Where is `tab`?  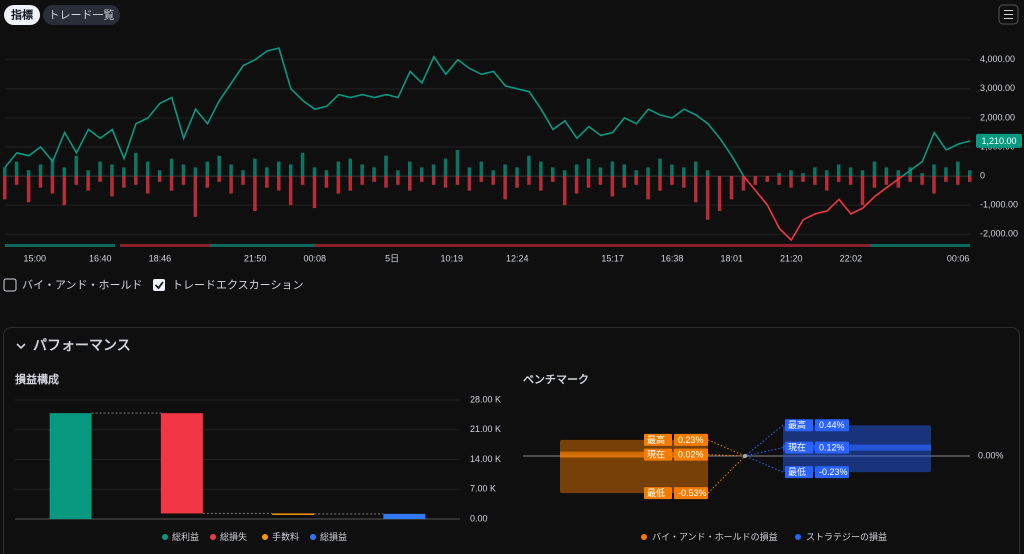 tab is located at coordinates (81, 15).